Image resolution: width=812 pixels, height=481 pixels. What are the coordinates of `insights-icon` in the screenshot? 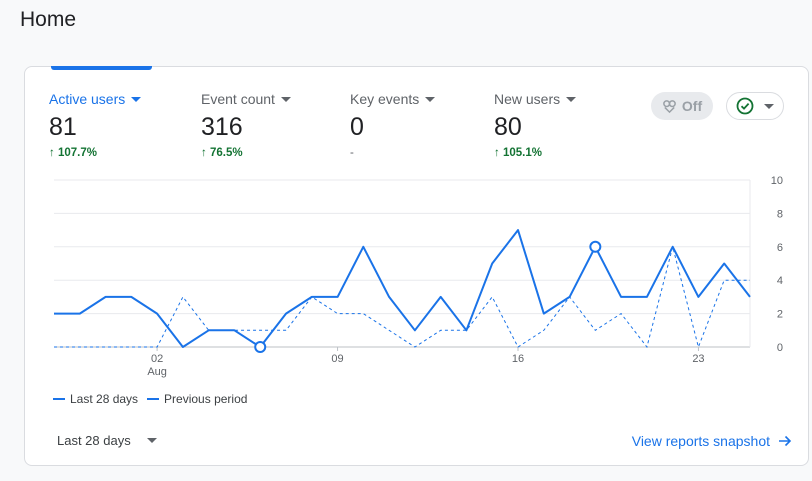 It's located at (669, 106).